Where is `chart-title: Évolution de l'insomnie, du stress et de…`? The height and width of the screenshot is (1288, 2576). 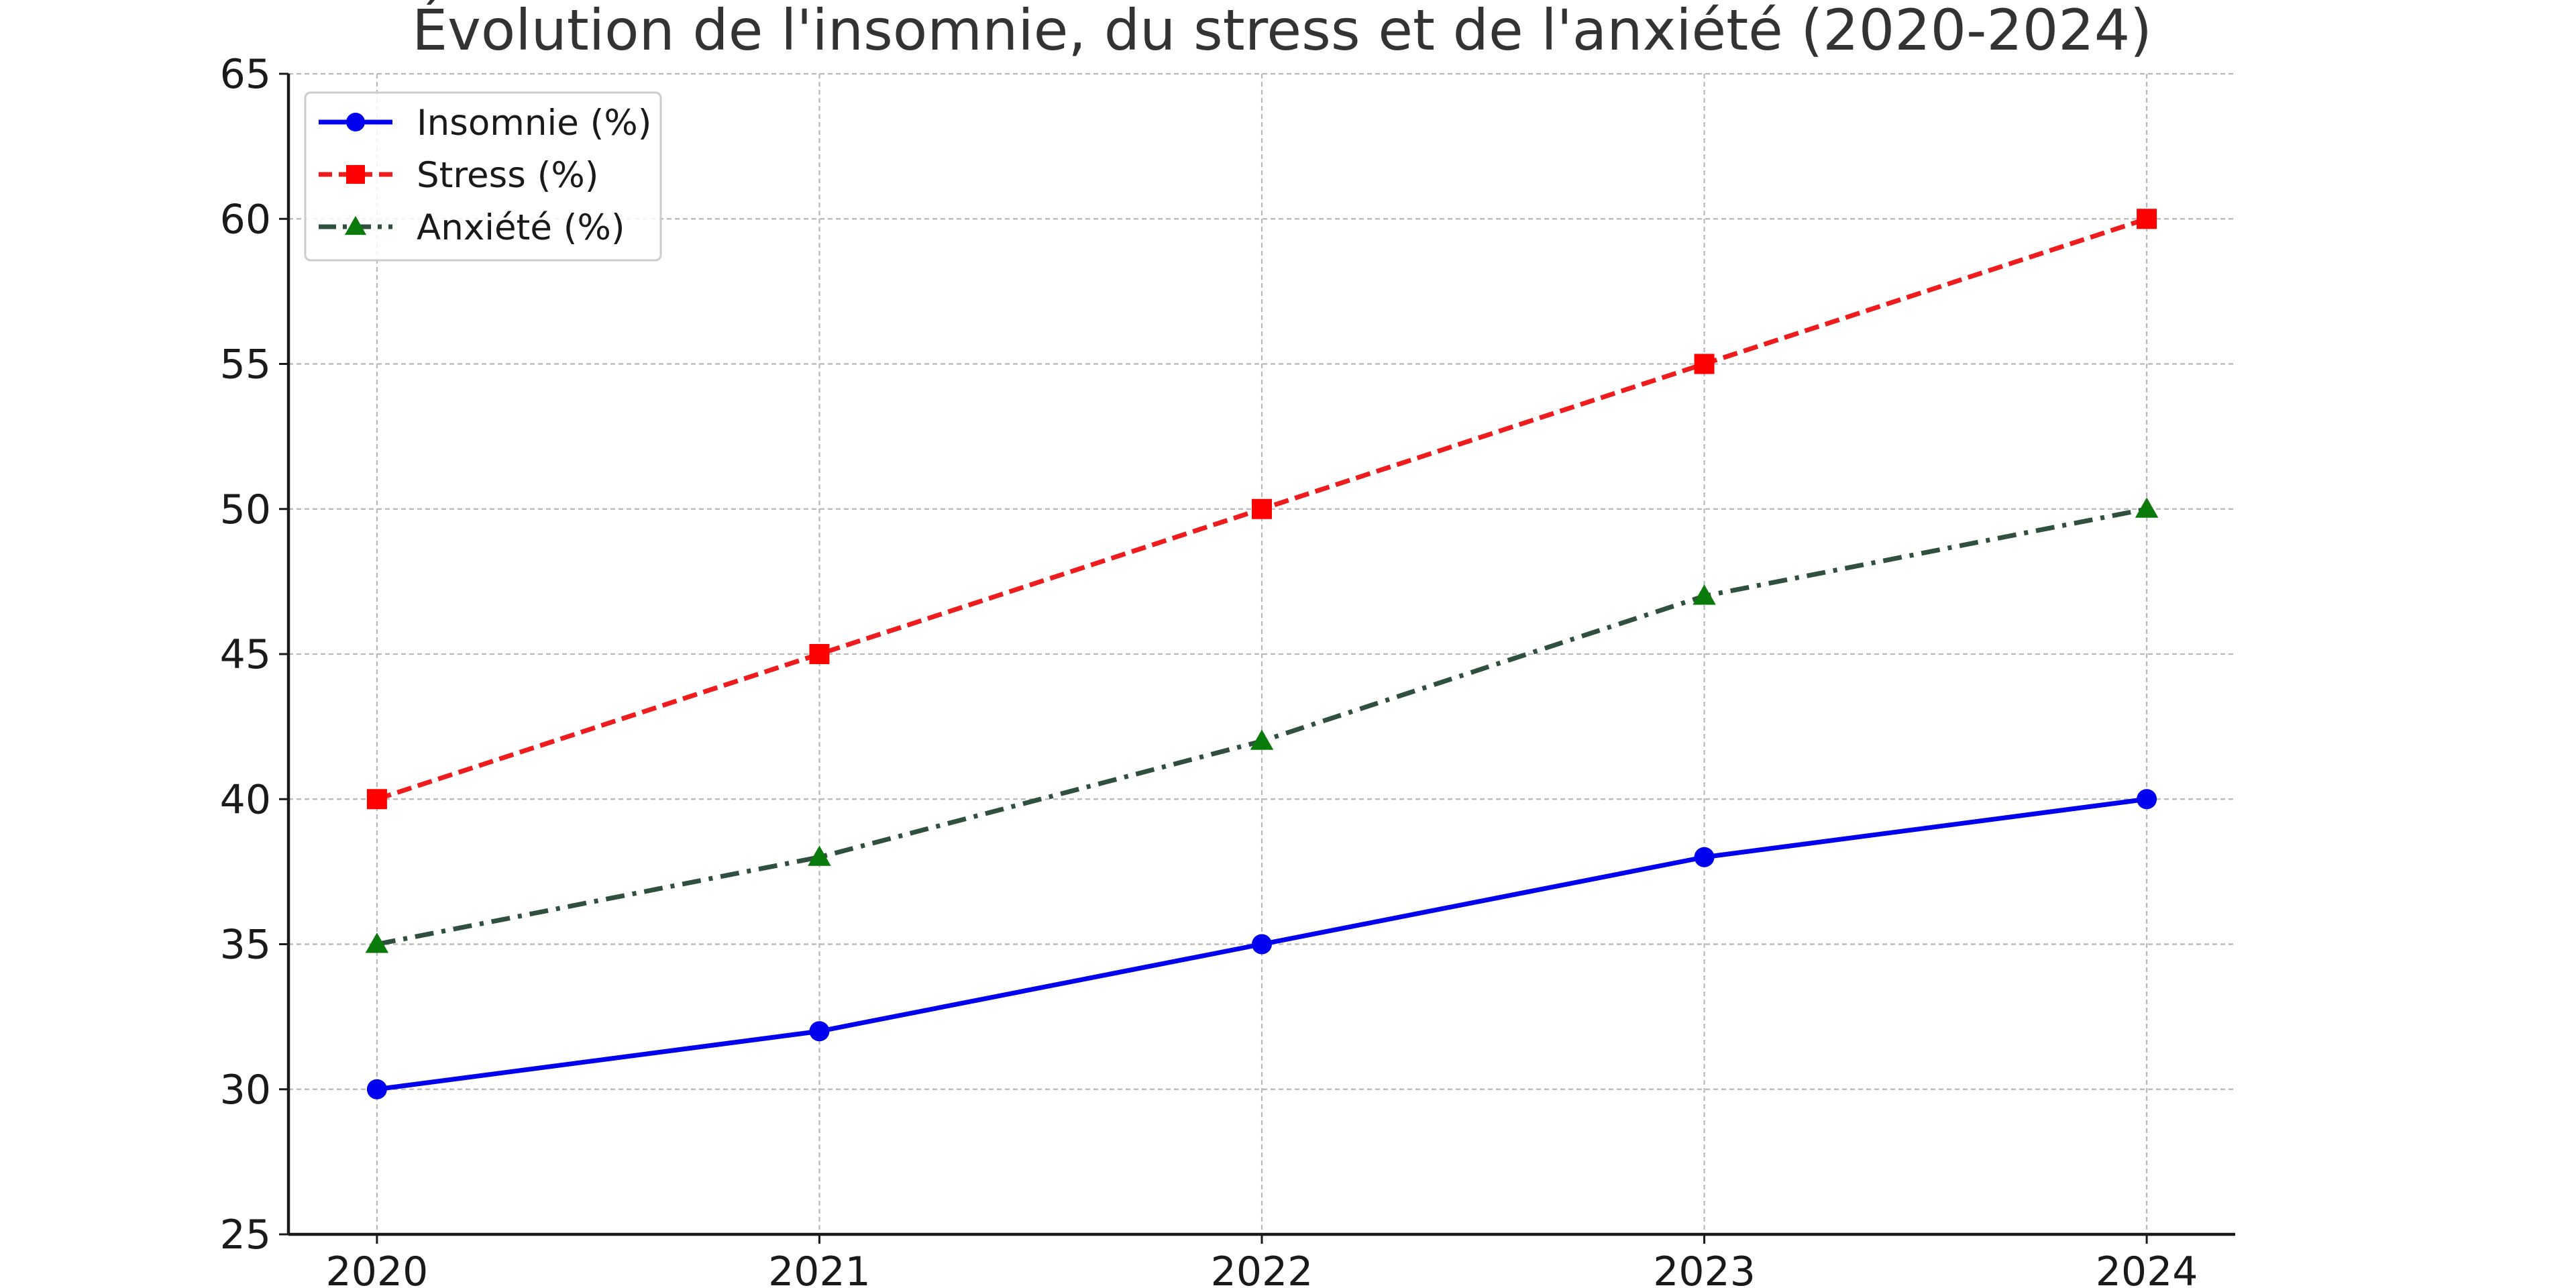 chart-title: Évolution de l'insomnie, du stress et de… is located at coordinates (1282, 31).